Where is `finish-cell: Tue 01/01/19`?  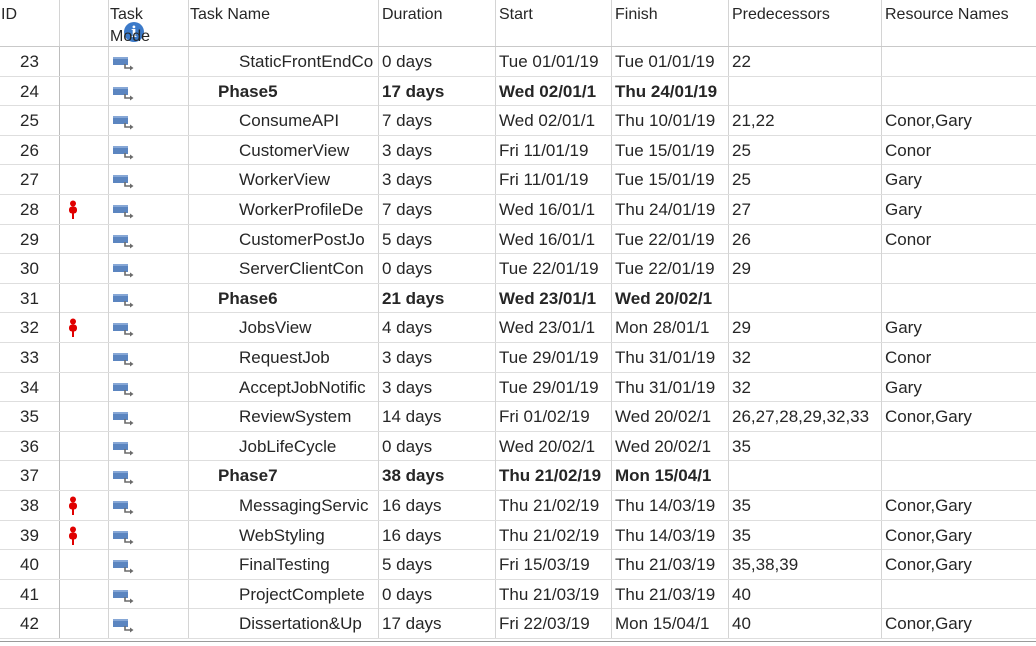
finish-cell: Tue 01/01/19 is located at coordinates (670, 61).